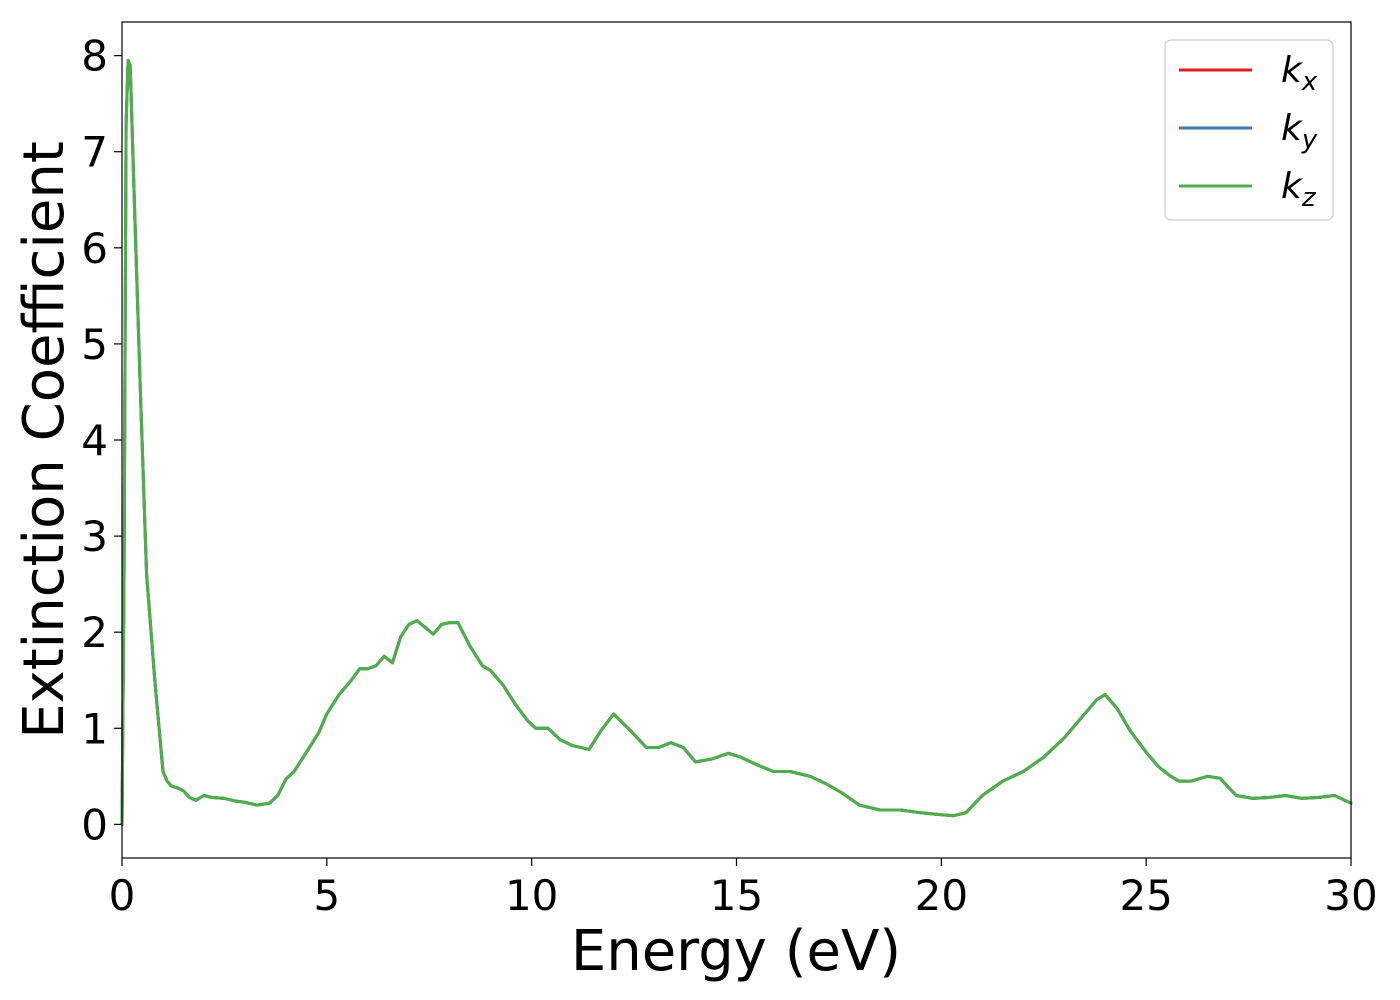 This screenshot has height=1000, width=1400. I want to click on y-tick-label: 7, so click(94, 152).